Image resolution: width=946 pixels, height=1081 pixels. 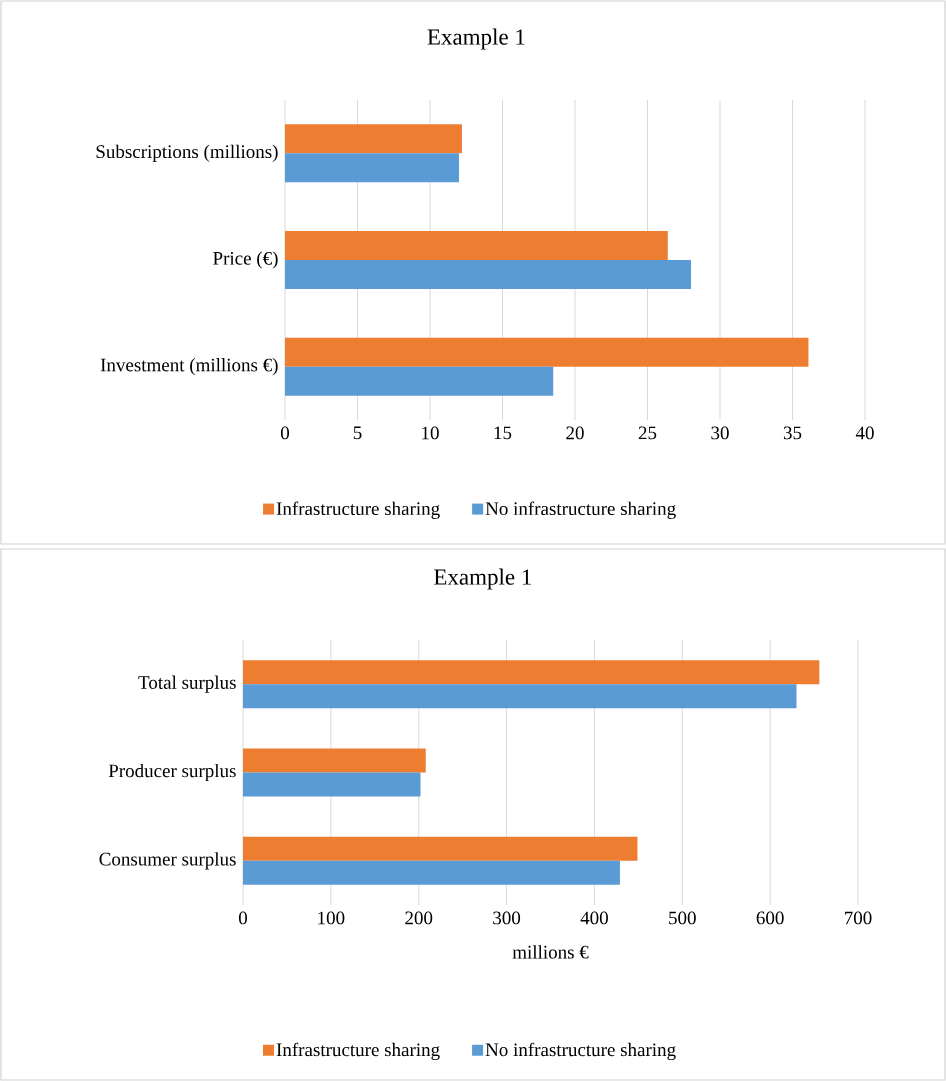 What do you see at coordinates (245, 260) in the screenshot?
I see `y-tick-label: Price (€)` at bounding box center [245, 260].